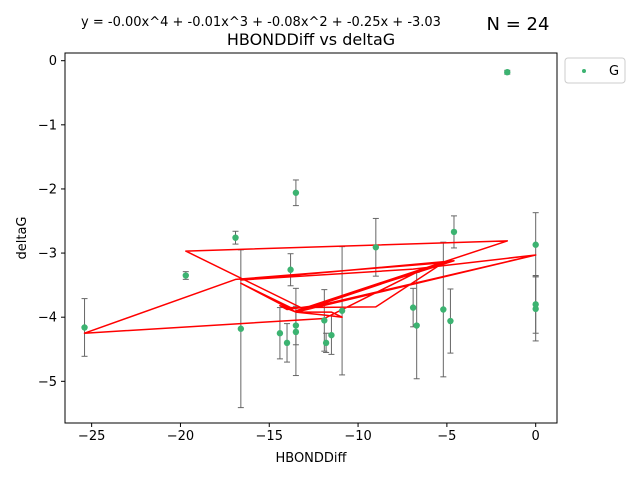  I want to click on fit-line, so click(310, 287).